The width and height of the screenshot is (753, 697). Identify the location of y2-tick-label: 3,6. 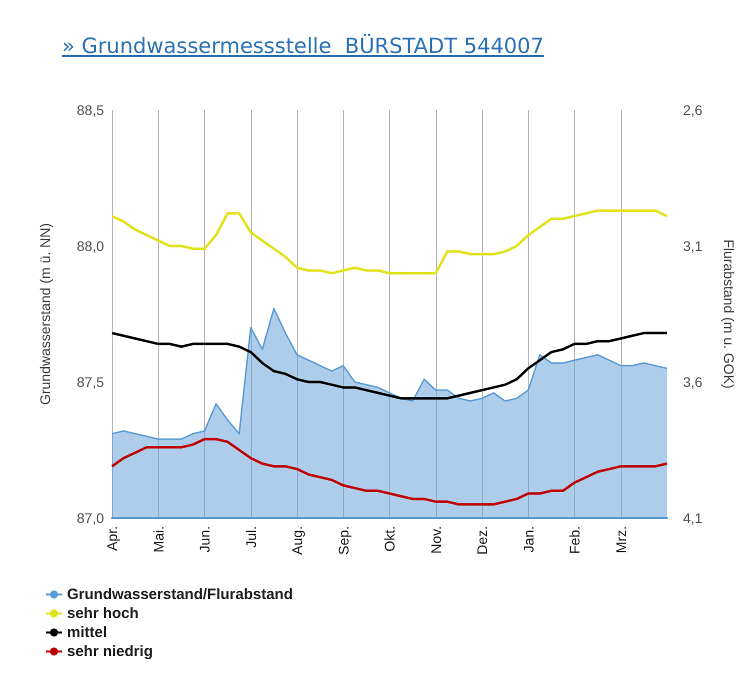
(693, 382).